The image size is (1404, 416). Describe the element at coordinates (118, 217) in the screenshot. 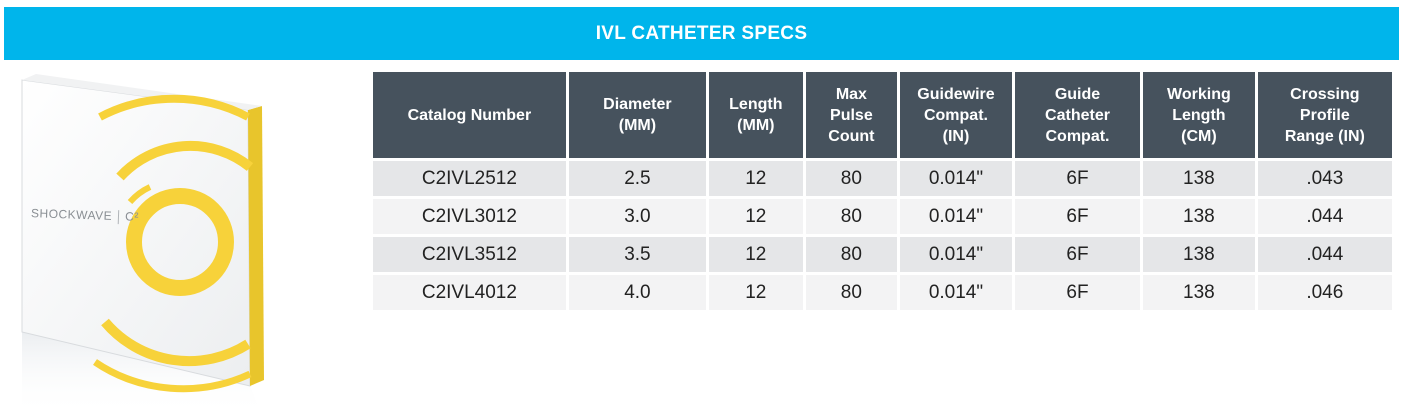

I see `brand-divider` at that location.